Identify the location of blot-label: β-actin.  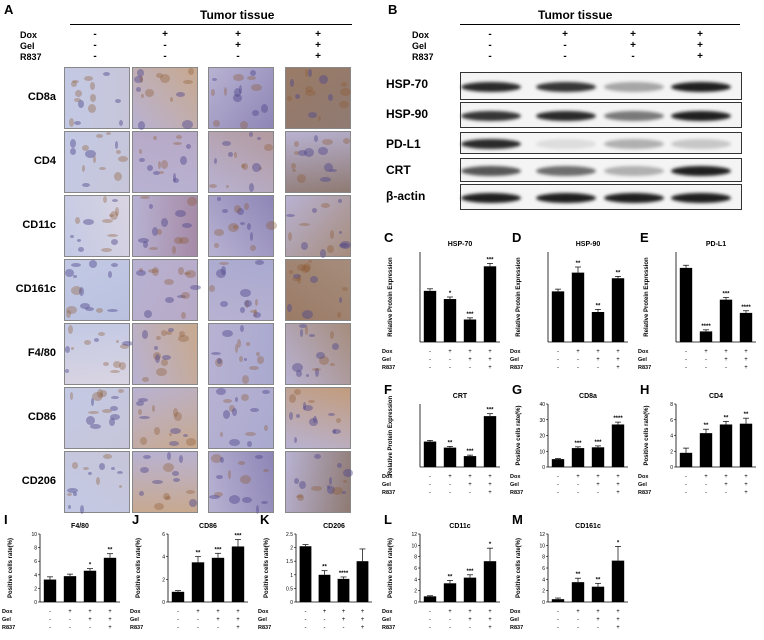
(406, 196).